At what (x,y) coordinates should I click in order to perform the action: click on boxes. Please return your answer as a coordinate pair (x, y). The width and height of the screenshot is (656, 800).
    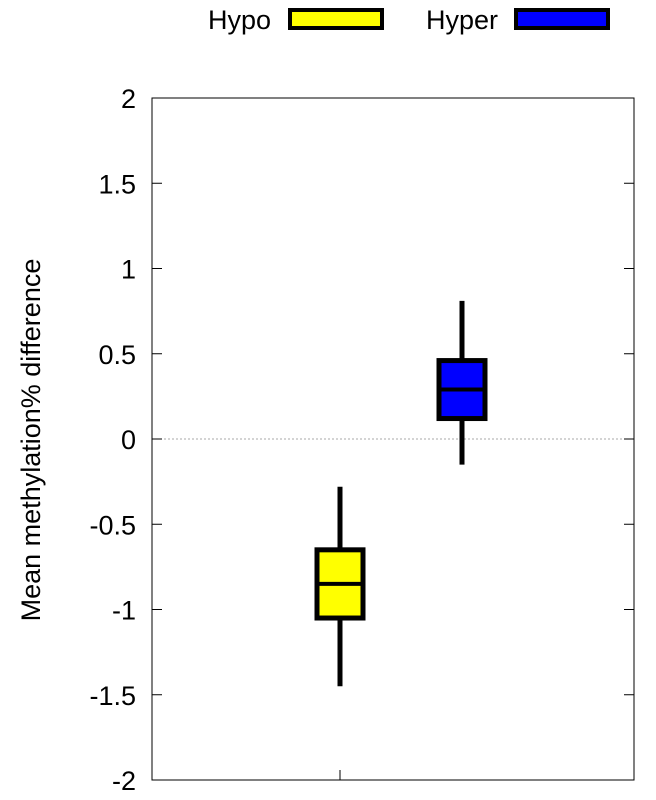
    Looking at the image, I should click on (401, 493).